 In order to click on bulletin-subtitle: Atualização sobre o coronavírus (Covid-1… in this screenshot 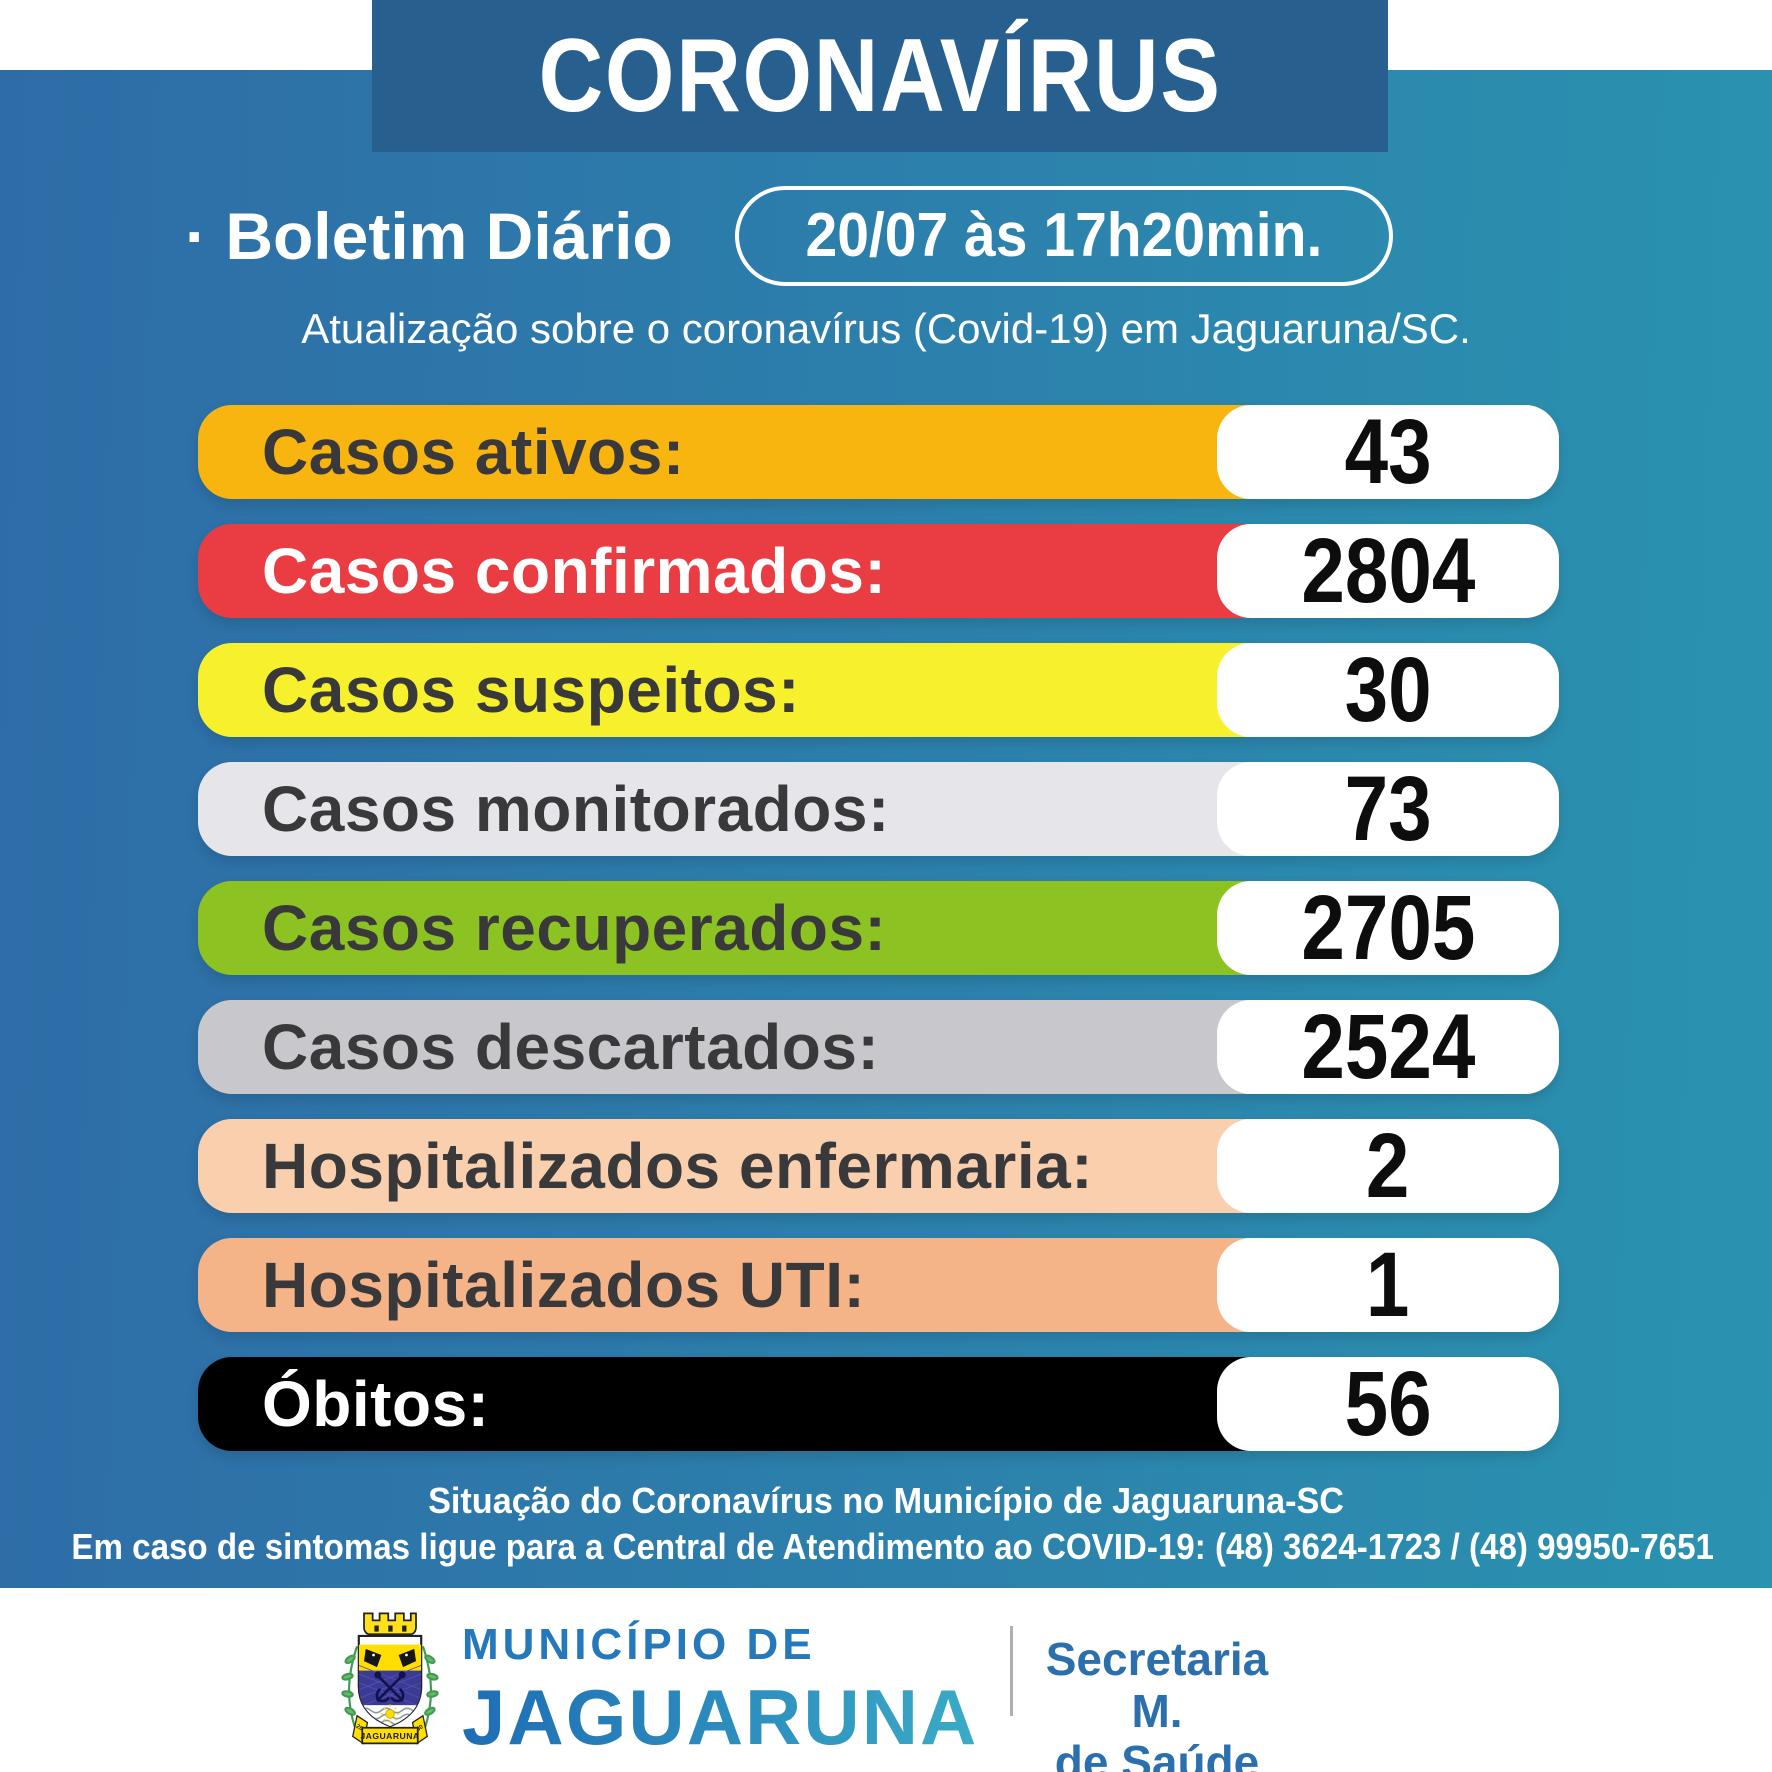, I will do `click(886, 328)`.